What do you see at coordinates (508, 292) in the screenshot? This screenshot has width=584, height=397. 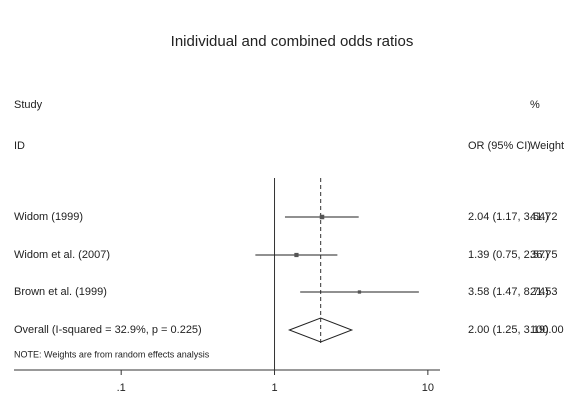 I see `or-label: 3.58 (1.47, 8.74)` at bounding box center [508, 292].